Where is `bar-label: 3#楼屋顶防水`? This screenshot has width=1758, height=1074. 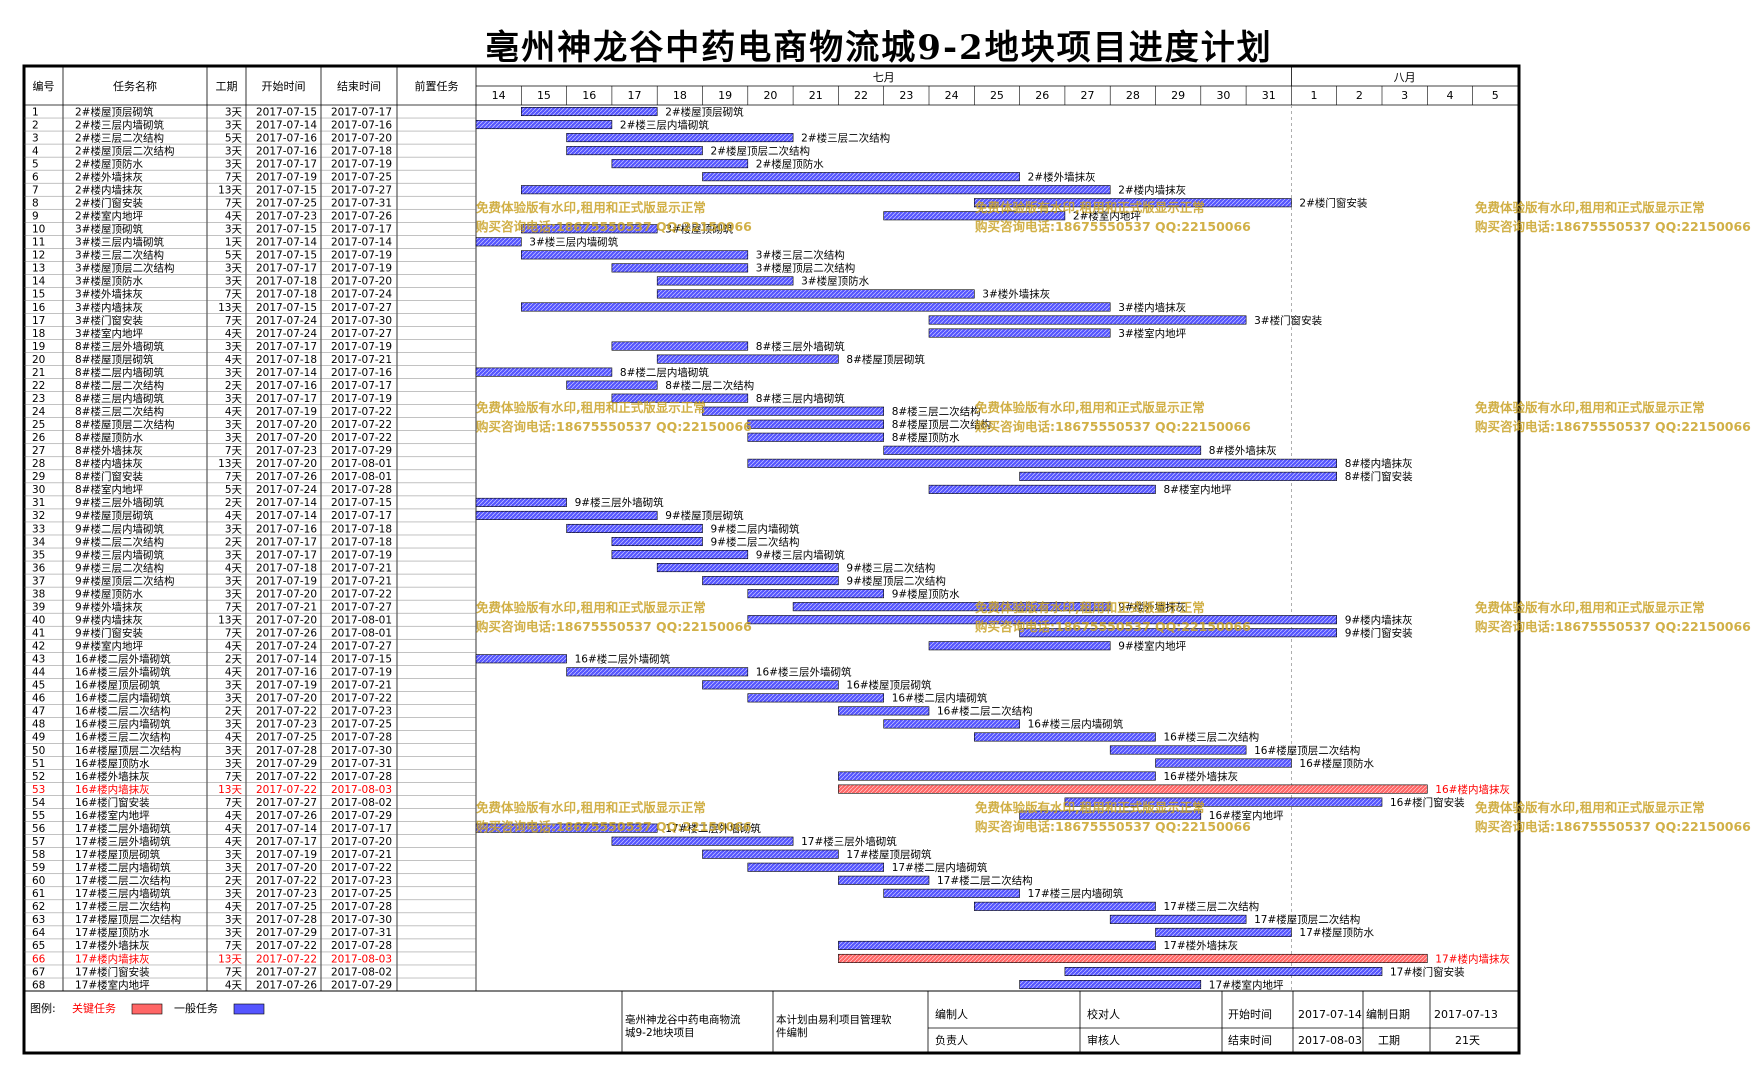
bar-label: 3#楼屋顶防水 is located at coordinates (835, 281).